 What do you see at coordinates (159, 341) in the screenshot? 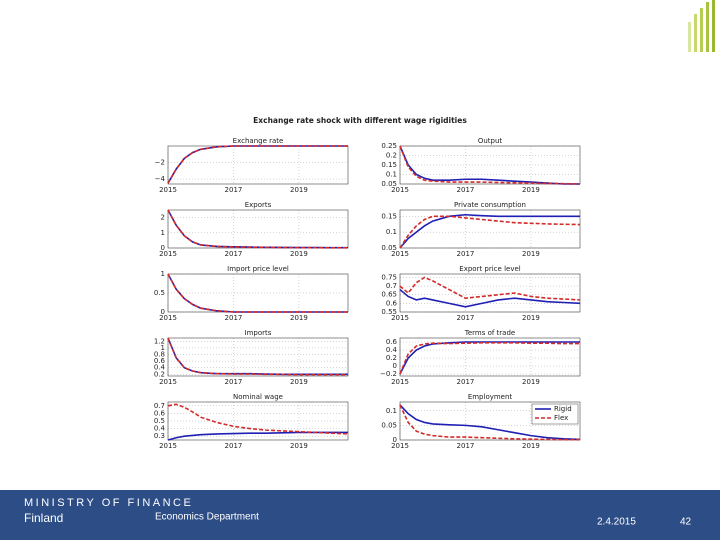
I see `y-tick-label: 1.2` at bounding box center [159, 341].